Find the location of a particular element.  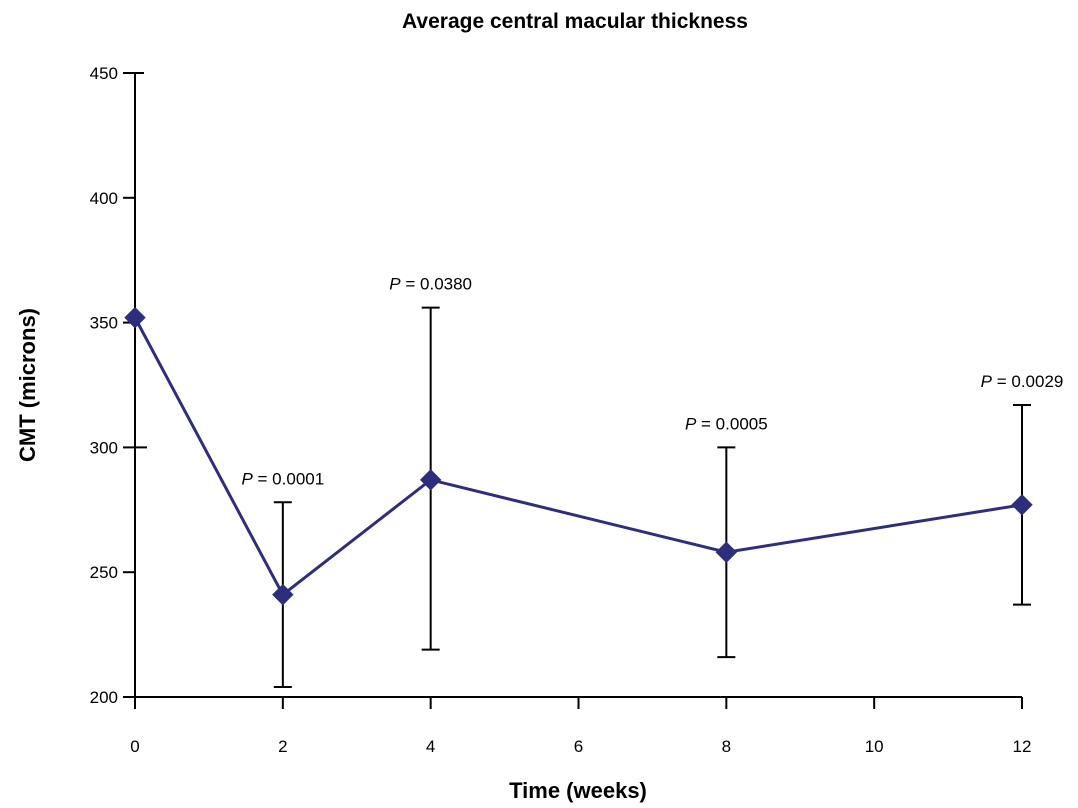

x-tick-label: 2 is located at coordinates (282, 746).